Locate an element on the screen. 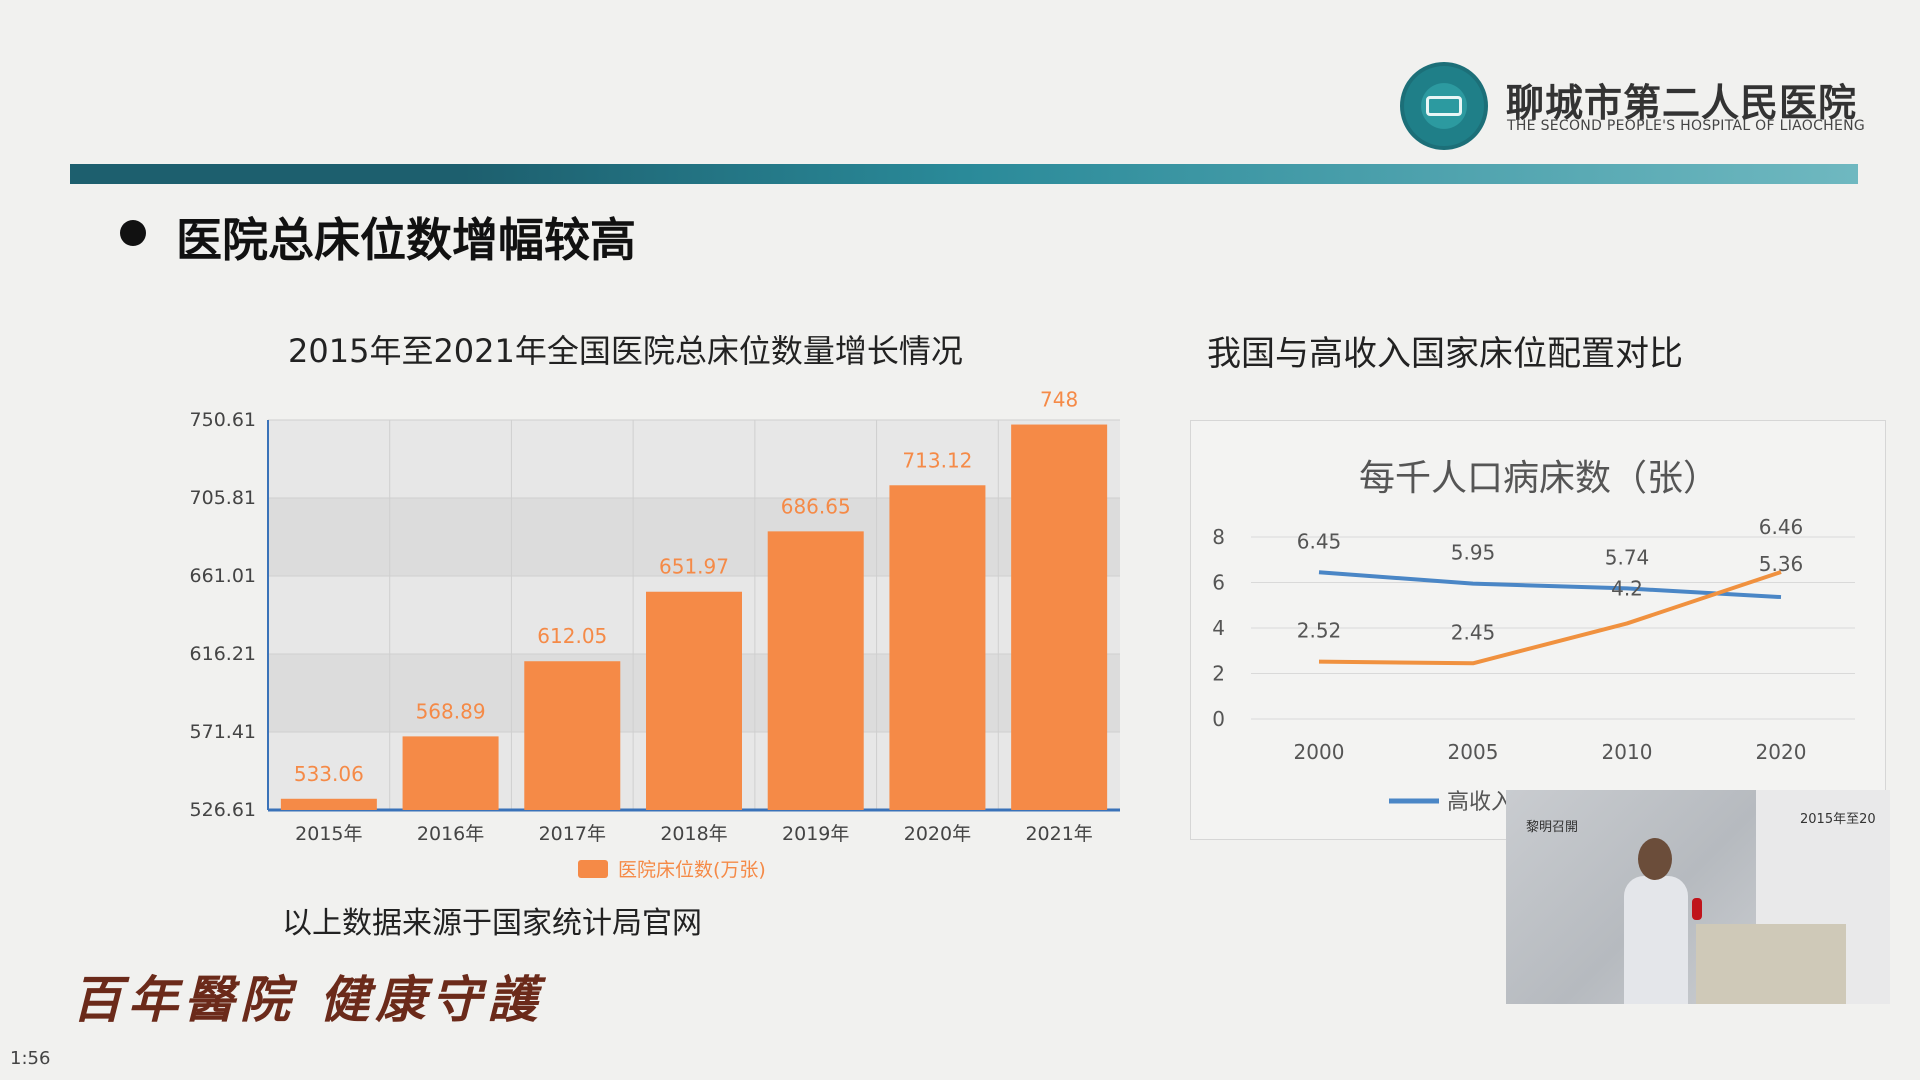 The width and height of the screenshot is (1920, 1080). x-tick-label: 2020 is located at coordinates (1781, 752).